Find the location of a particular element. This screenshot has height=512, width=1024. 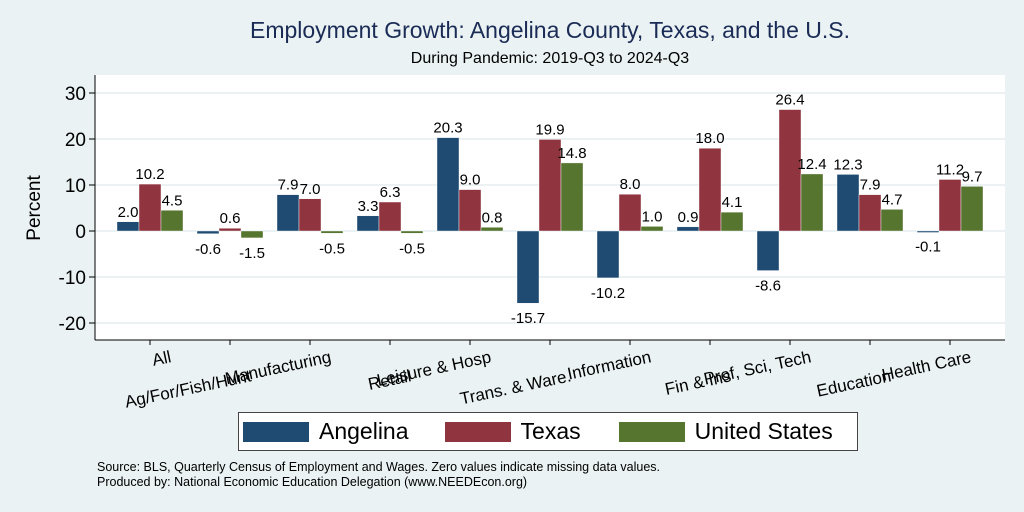

data-label: 9.7 is located at coordinates (972, 176).